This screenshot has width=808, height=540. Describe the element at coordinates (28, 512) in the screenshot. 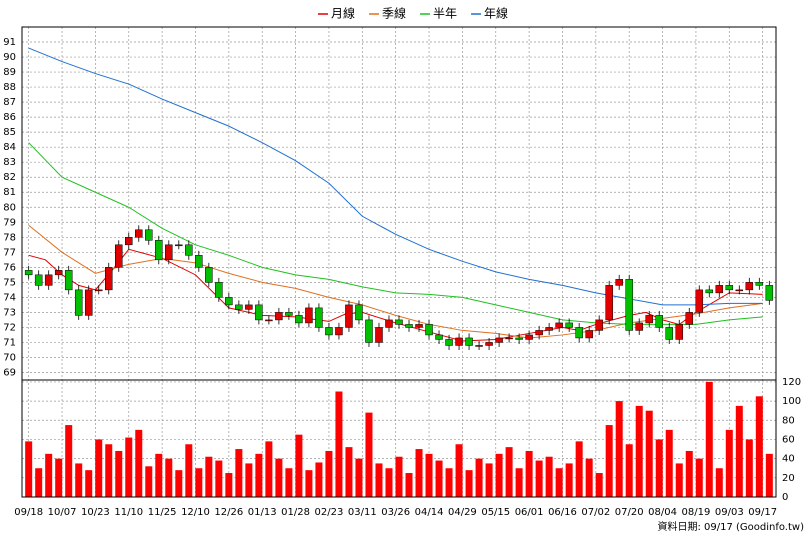

I see `x-tick-label: 09/18` at that location.